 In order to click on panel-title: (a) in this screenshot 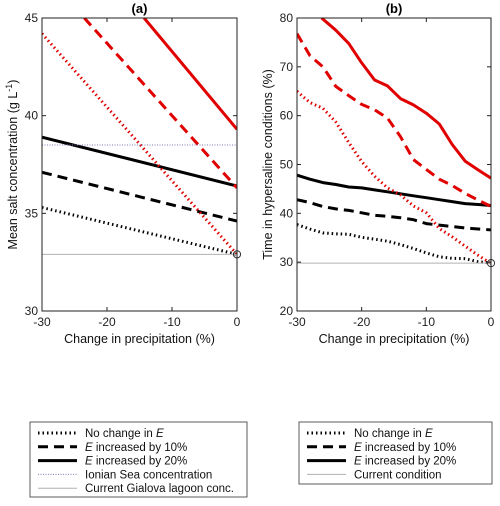, I will do `click(140, 8)`.